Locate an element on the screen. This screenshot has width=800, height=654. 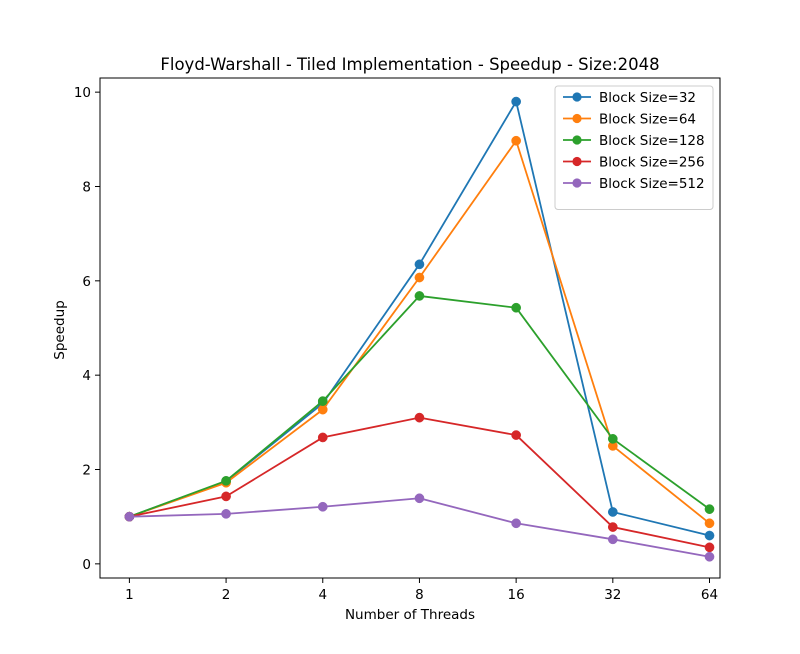
legend-item: Block Size=32 is located at coordinates (629, 98).